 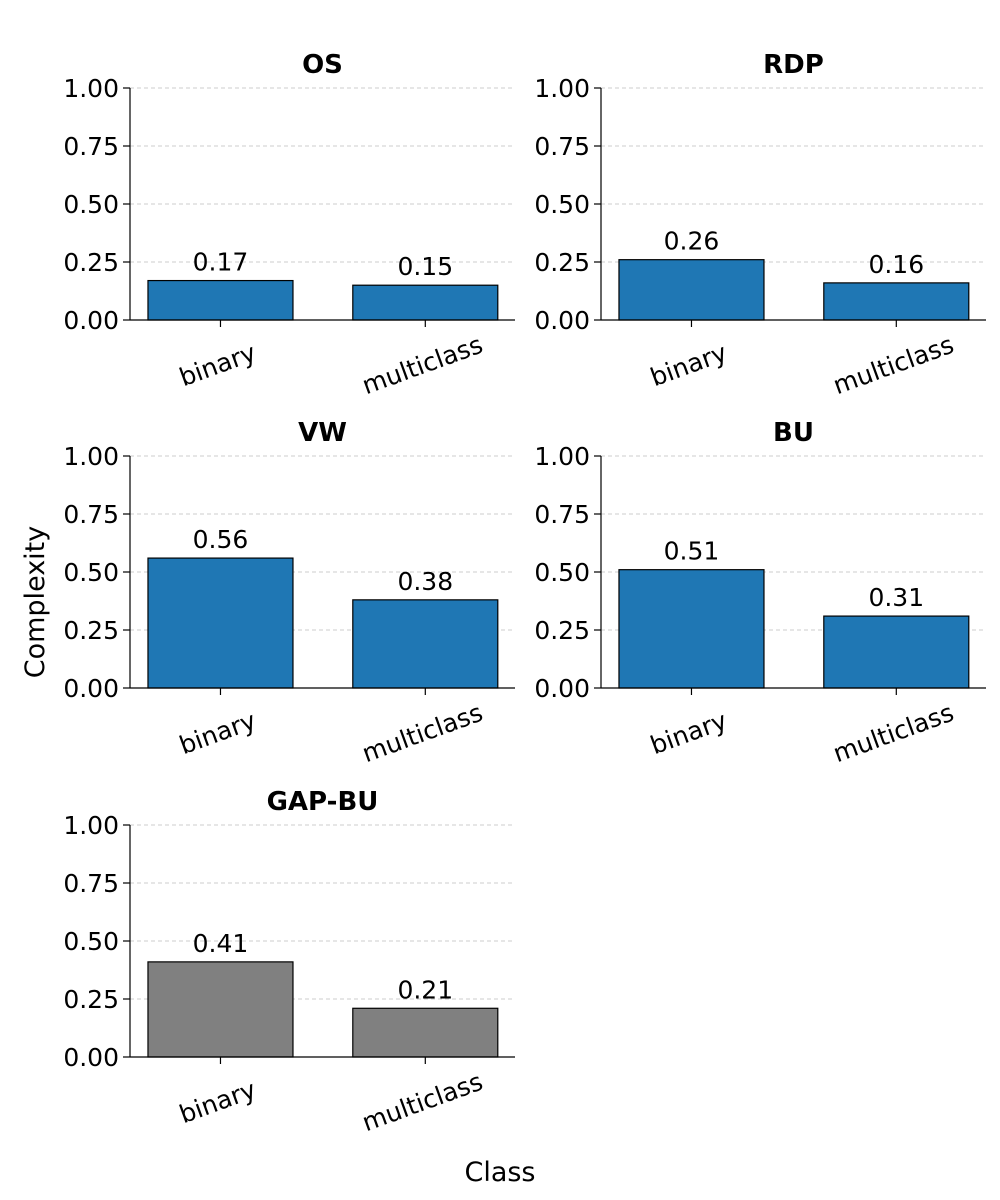 What do you see at coordinates (896, 264) in the screenshot?
I see `data-label: 0.16` at bounding box center [896, 264].